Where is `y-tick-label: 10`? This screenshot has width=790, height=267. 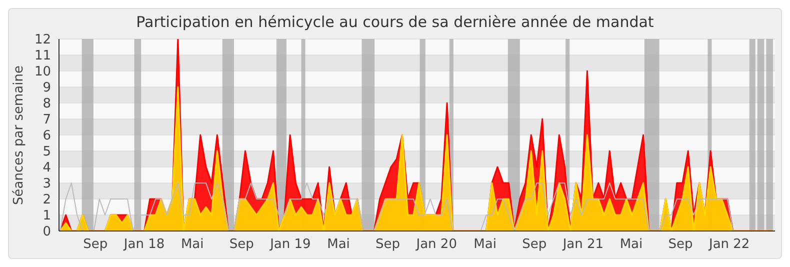 y-tick-label: 10 is located at coordinates (42, 72).